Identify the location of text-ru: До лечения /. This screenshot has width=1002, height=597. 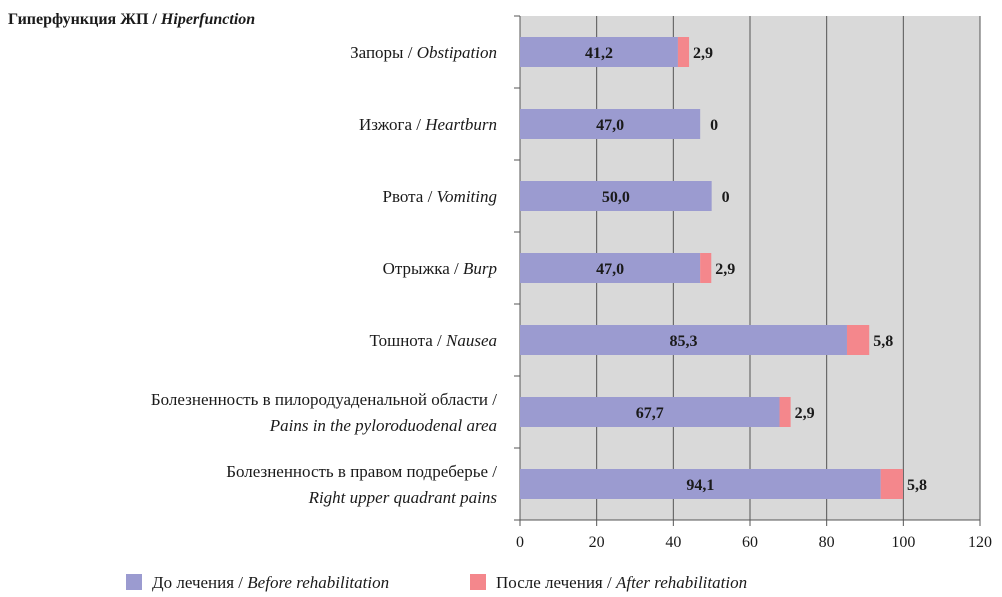
(199, 582).